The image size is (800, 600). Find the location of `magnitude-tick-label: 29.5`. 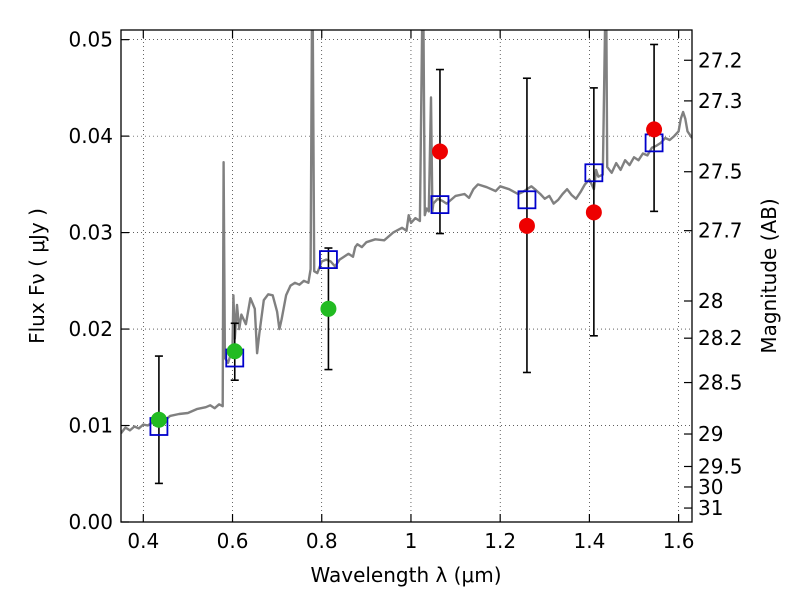

magnitude-tick-label: 29.5 is located at coordinates (720, 466).